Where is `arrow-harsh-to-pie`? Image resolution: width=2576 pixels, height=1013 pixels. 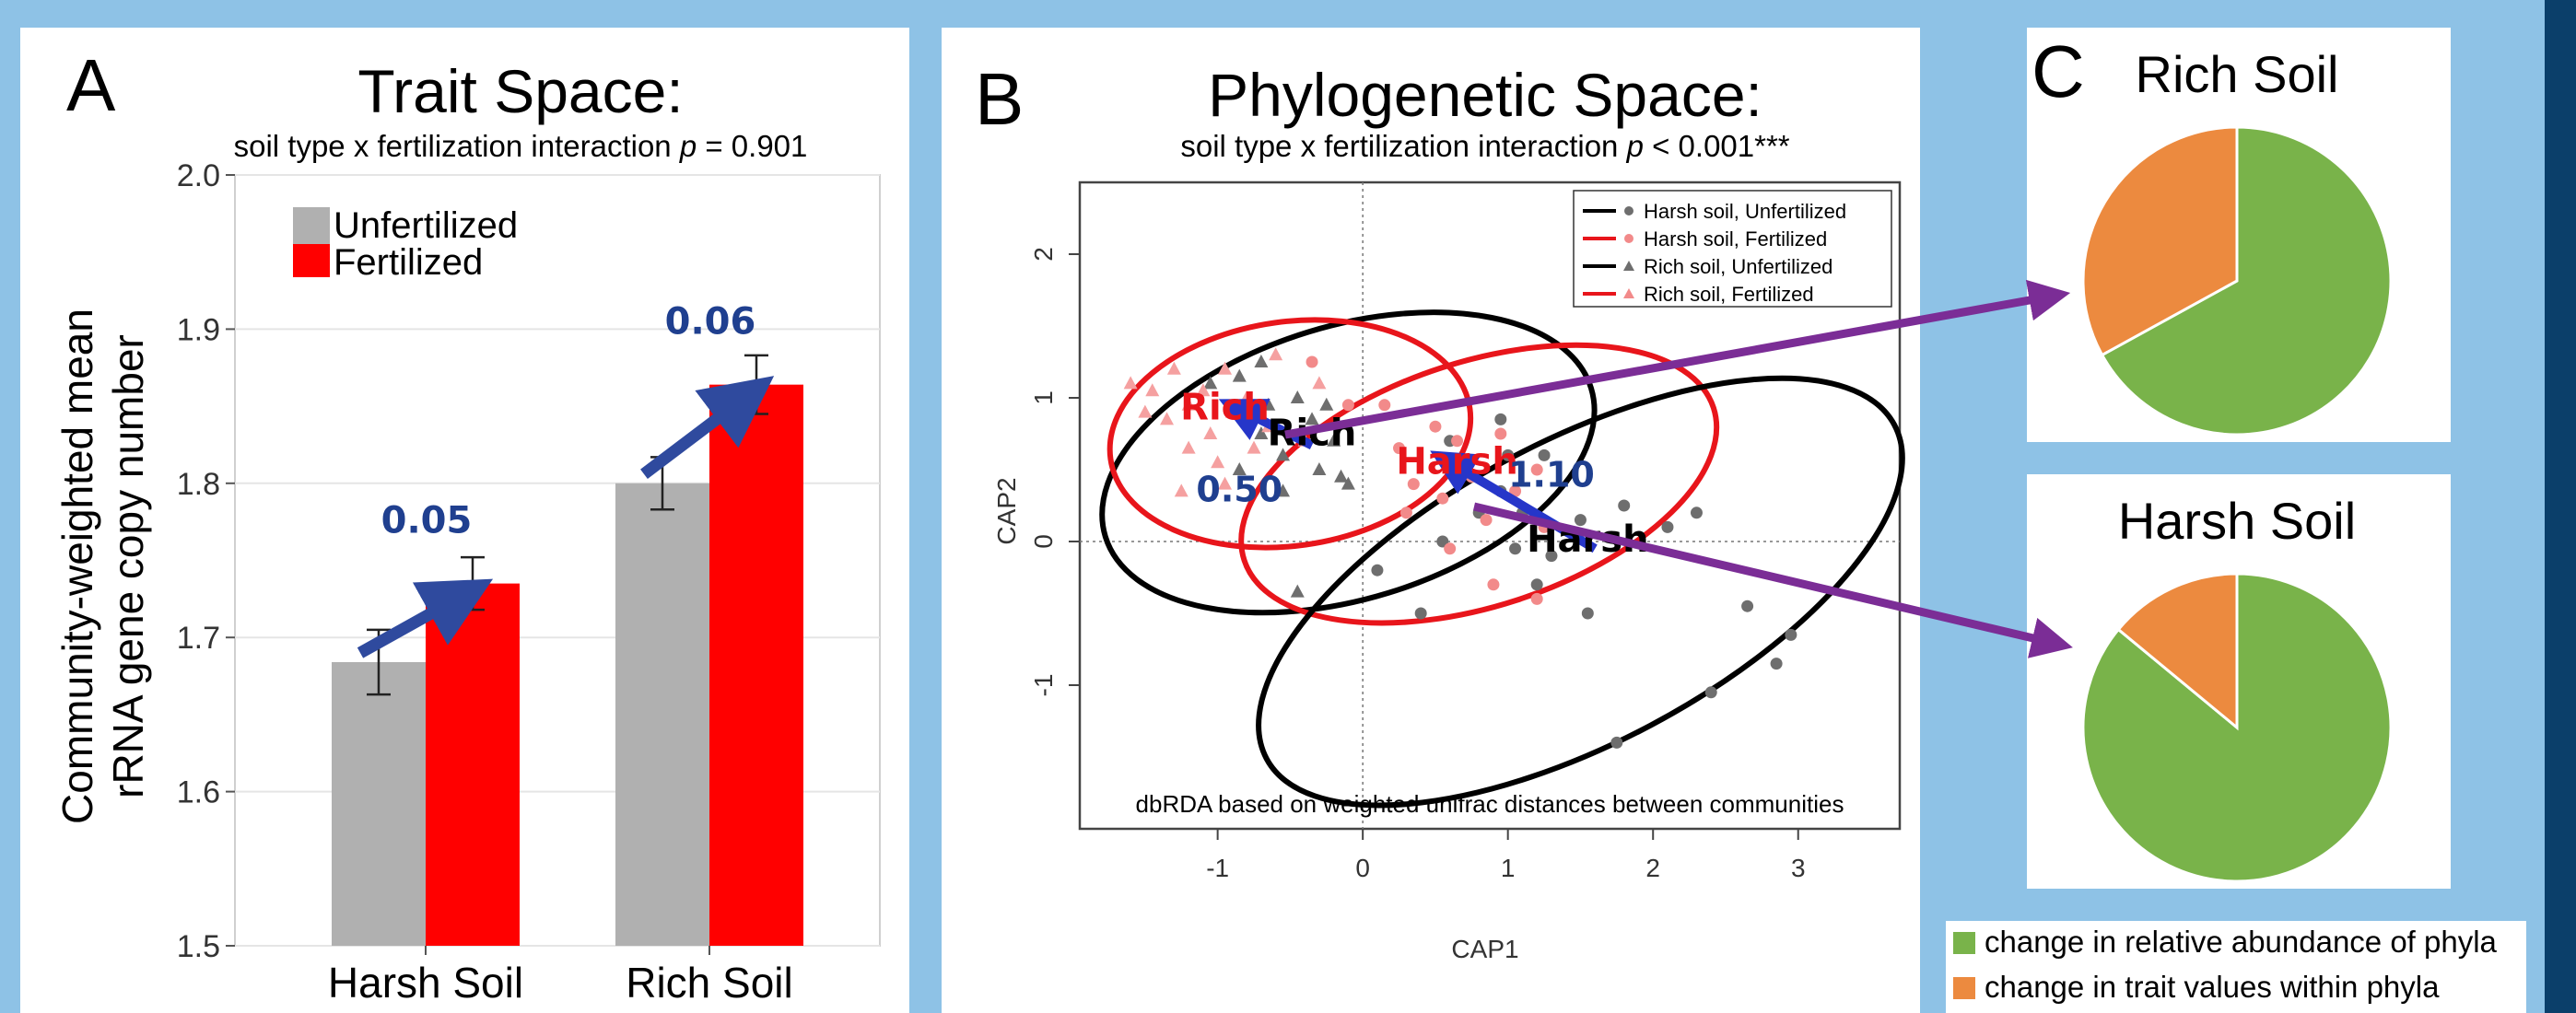
arrow-harsh-to-pie is located at coordinates (1772, 580).